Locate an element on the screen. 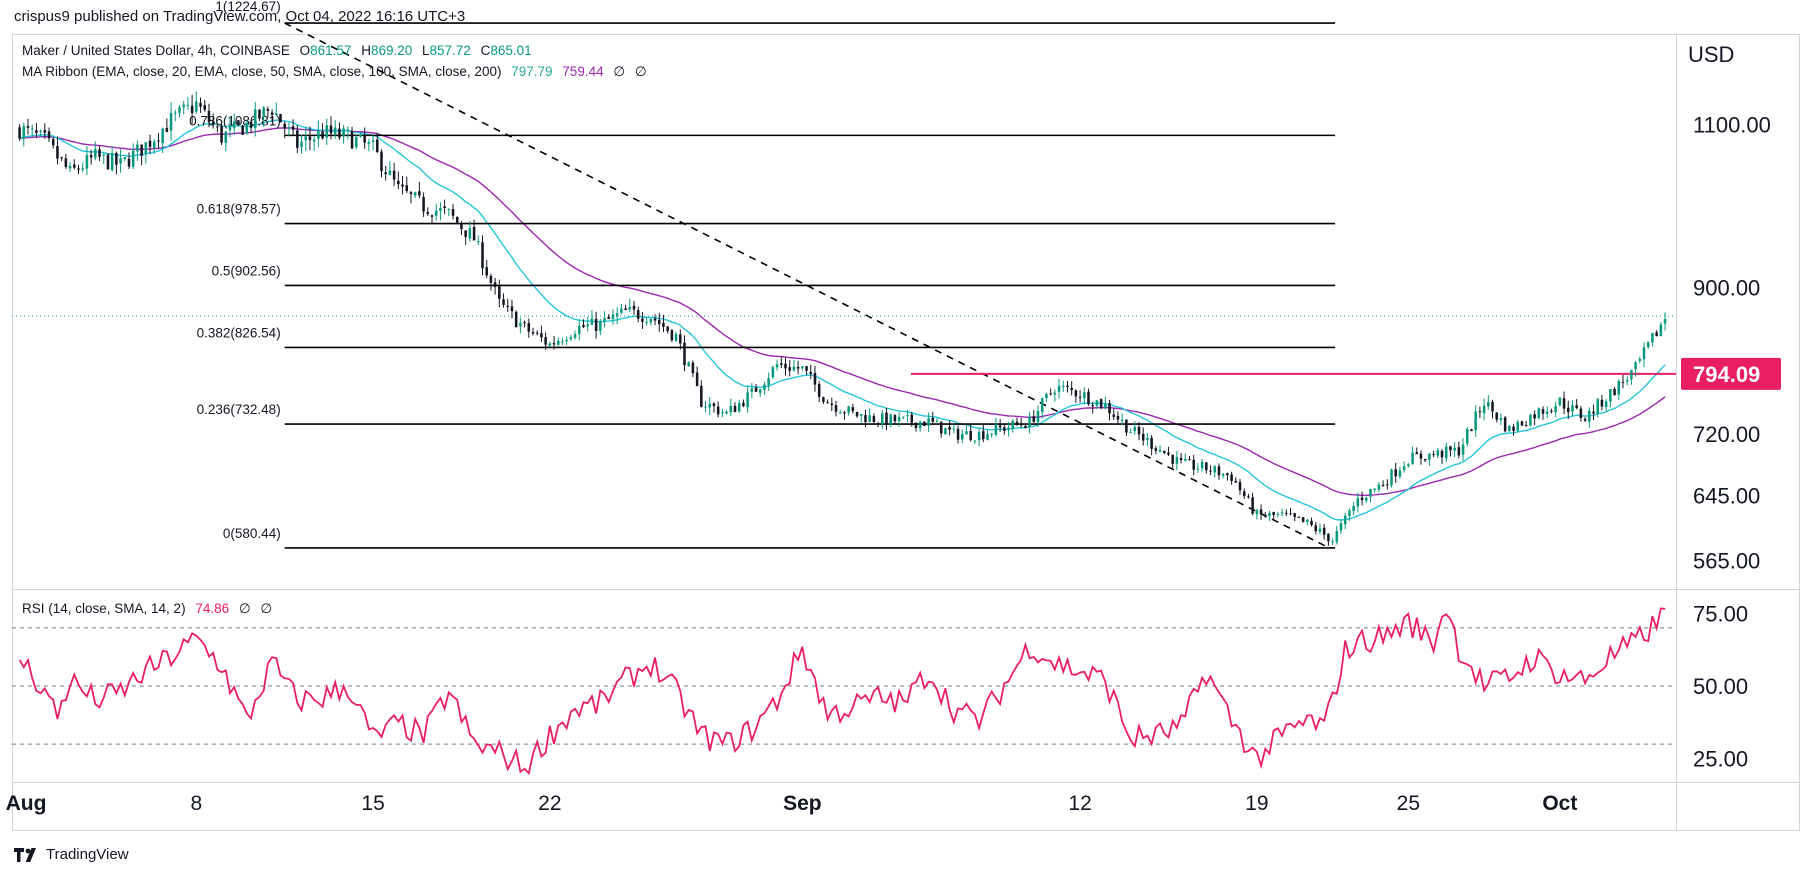  time-axis: Aug 8 15 22 Sep 12 19 25 Oct is located at coordinates (792, 803).